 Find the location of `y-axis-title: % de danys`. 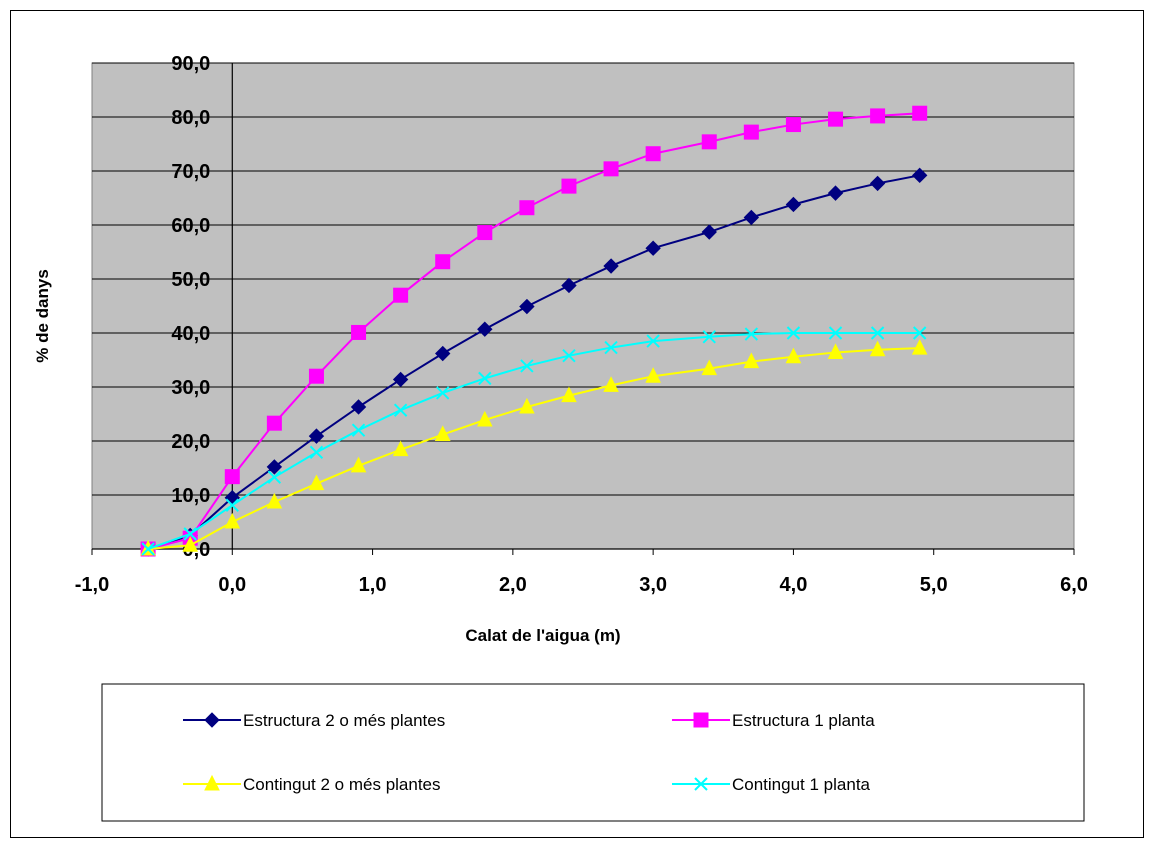

y-axis-title: % de danys is located at coordinates (42, 316).